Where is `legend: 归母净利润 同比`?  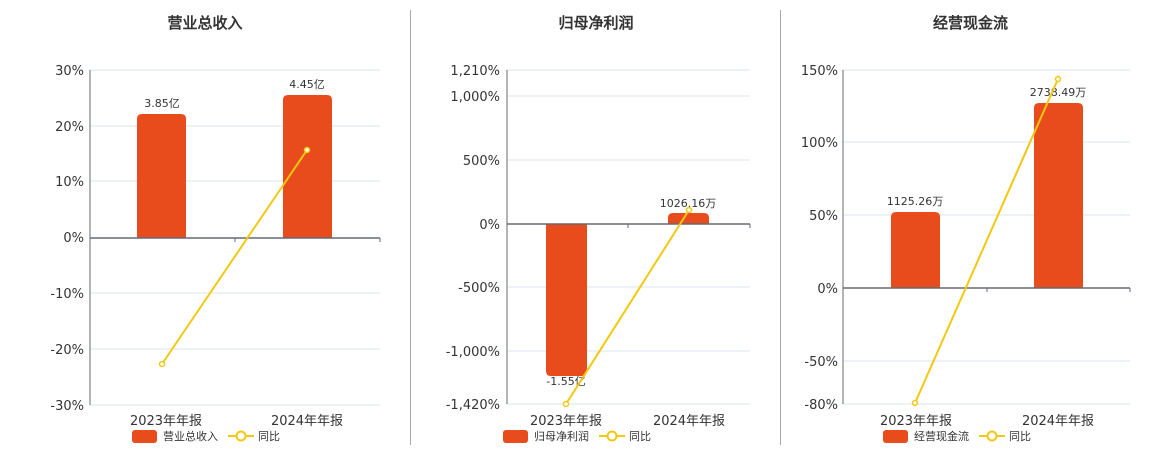
legend: 归母净利润 同比 is located at coordinates (577, 436).